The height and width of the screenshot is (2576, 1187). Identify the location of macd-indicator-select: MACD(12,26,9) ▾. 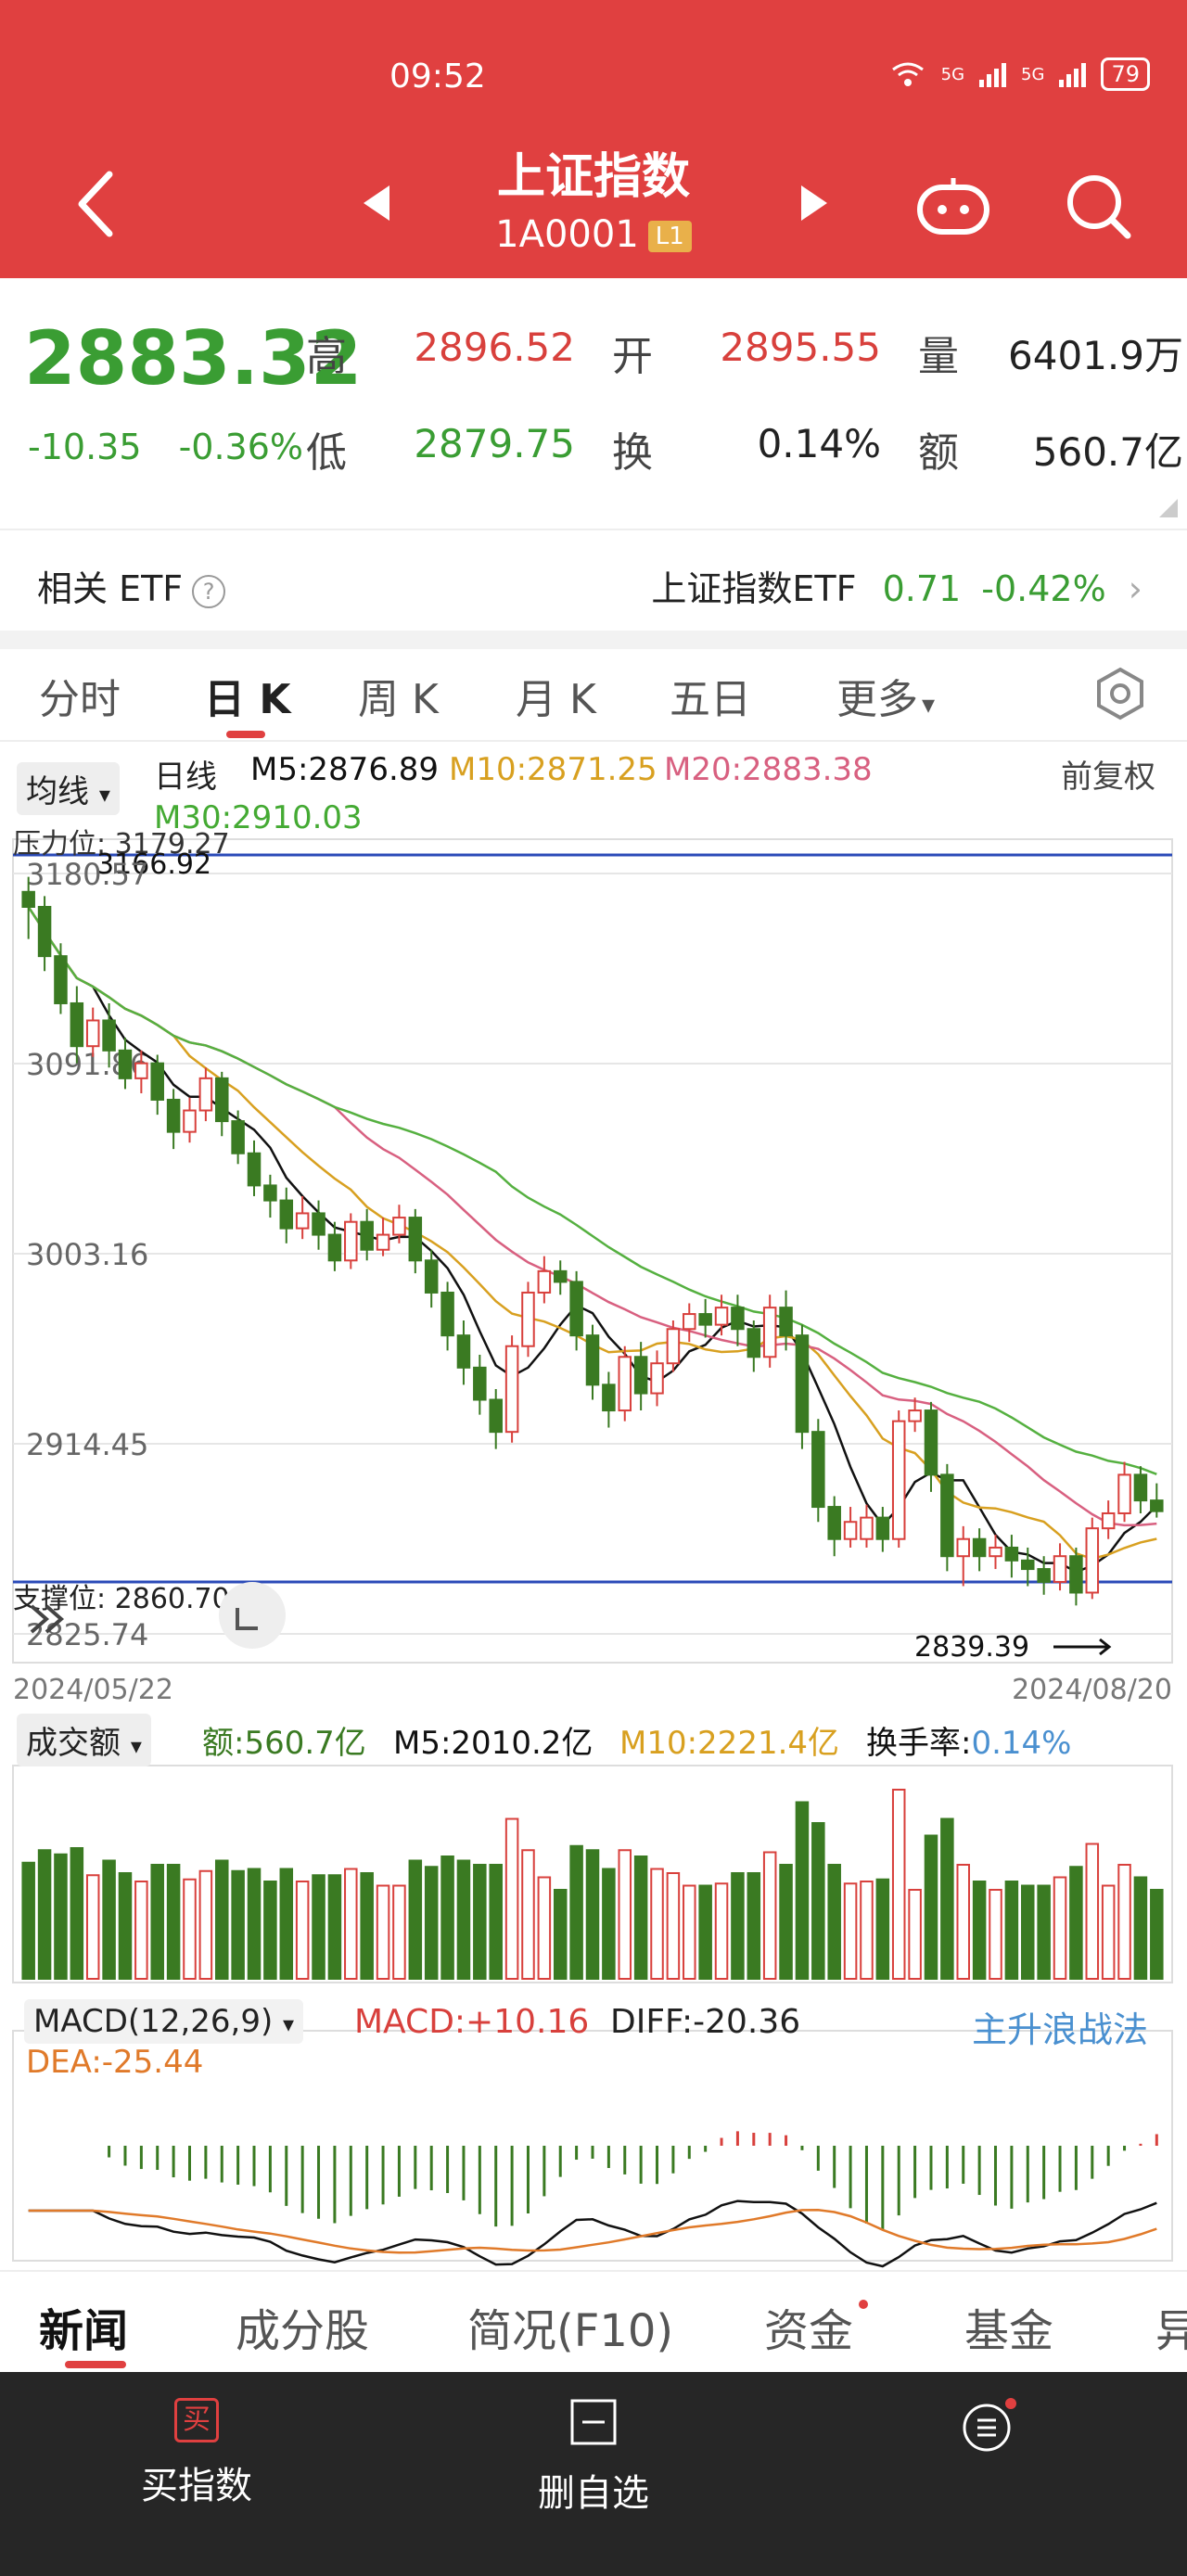
(164, 2021).